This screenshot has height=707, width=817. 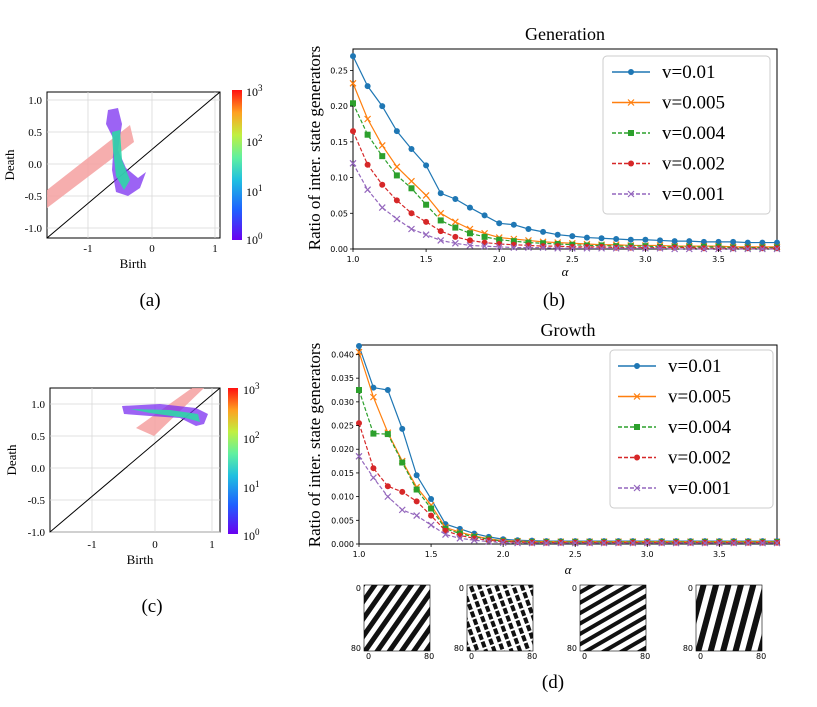 What do you see at coordinates (37, 533) in the screenshot?
I see `ytick-c-4: -1.0` at bounding box center [37, 533].